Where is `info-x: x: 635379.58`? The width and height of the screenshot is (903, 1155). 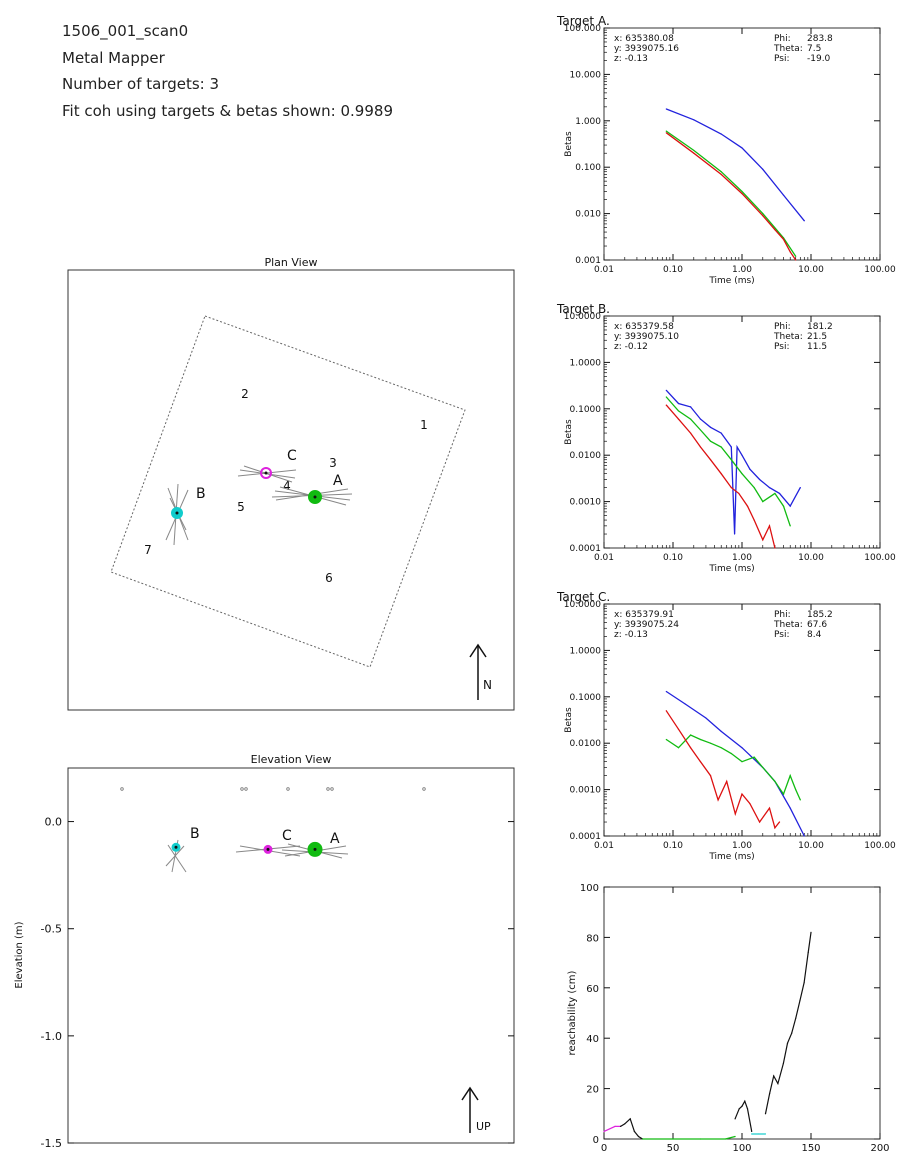 info-x: x: 635379.58 is located at coordinates (644, 327).